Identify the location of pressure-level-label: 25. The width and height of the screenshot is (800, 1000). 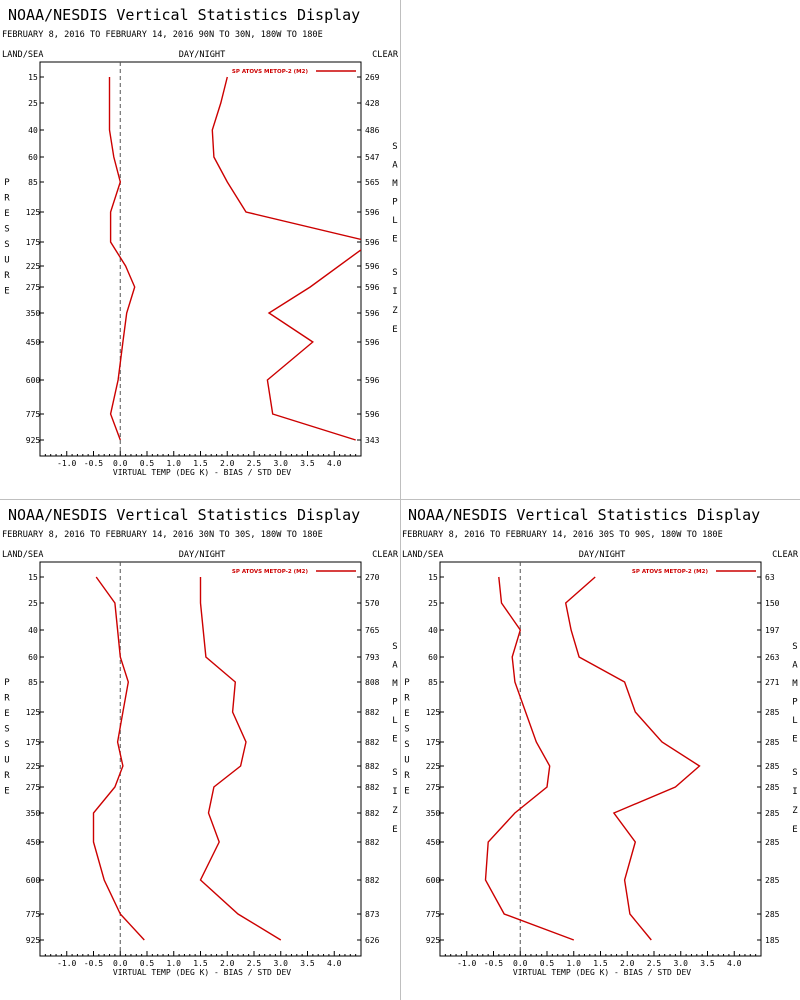
(33, 603).